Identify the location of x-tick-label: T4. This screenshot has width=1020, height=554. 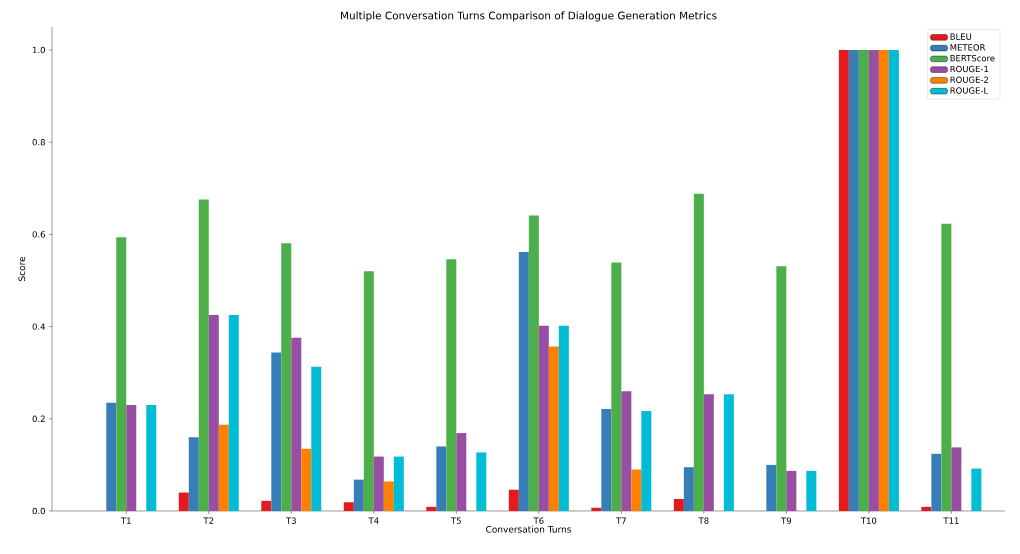
(373, 520).